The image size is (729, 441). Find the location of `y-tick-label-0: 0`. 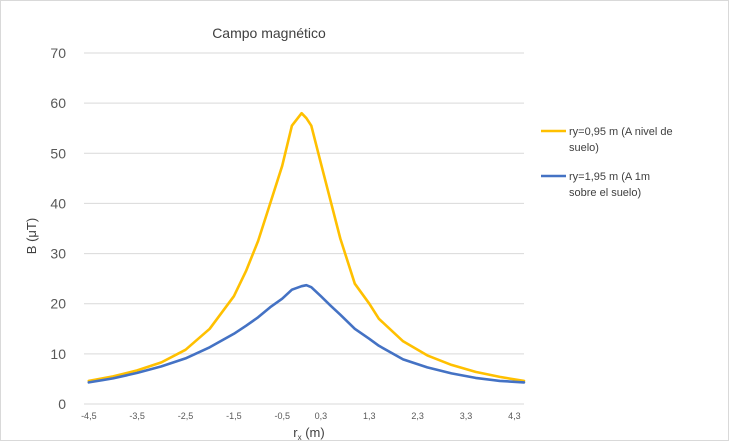

y-tick-label-0: 0 is located at coordinates (62, 404).